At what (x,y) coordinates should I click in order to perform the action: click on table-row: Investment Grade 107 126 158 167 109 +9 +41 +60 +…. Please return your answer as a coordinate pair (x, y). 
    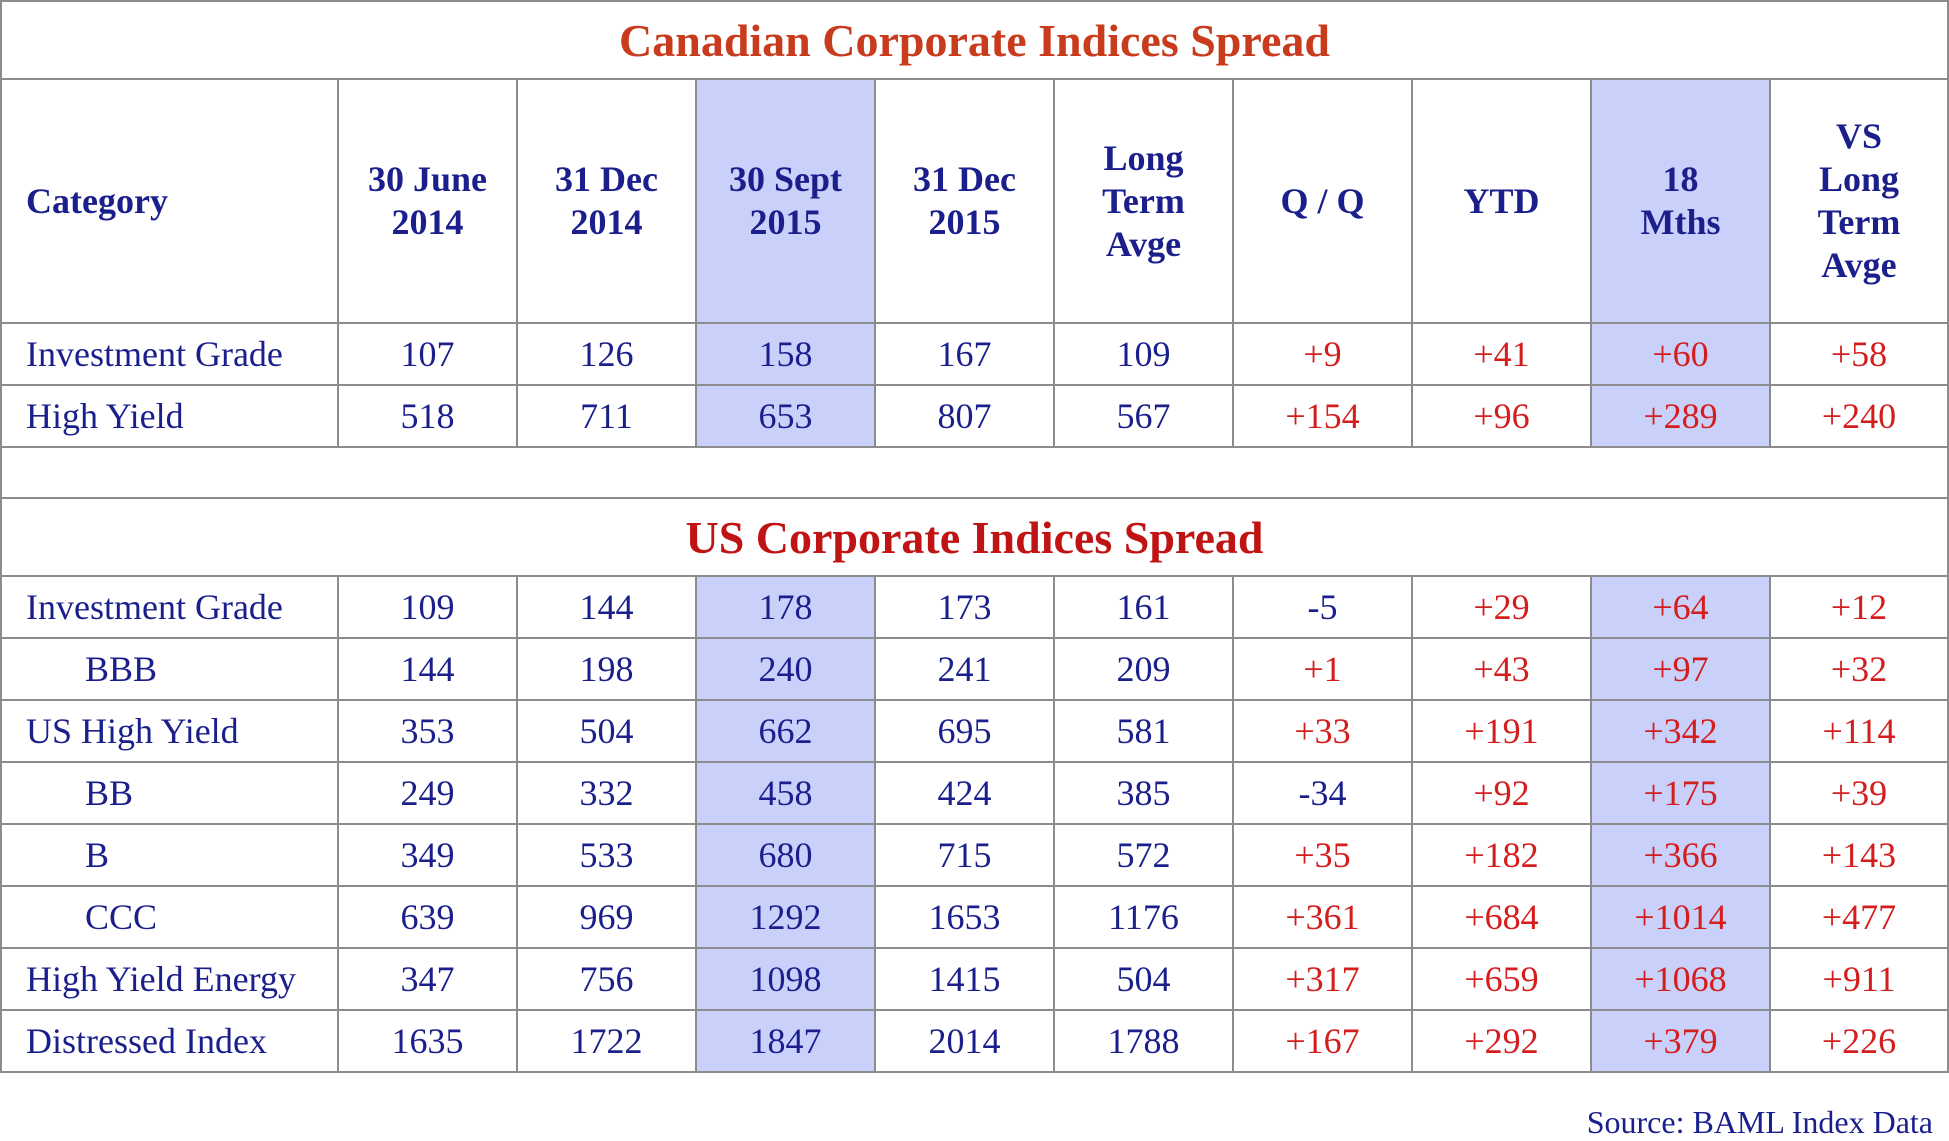
    Looking at the image, I should click on (974, 354).